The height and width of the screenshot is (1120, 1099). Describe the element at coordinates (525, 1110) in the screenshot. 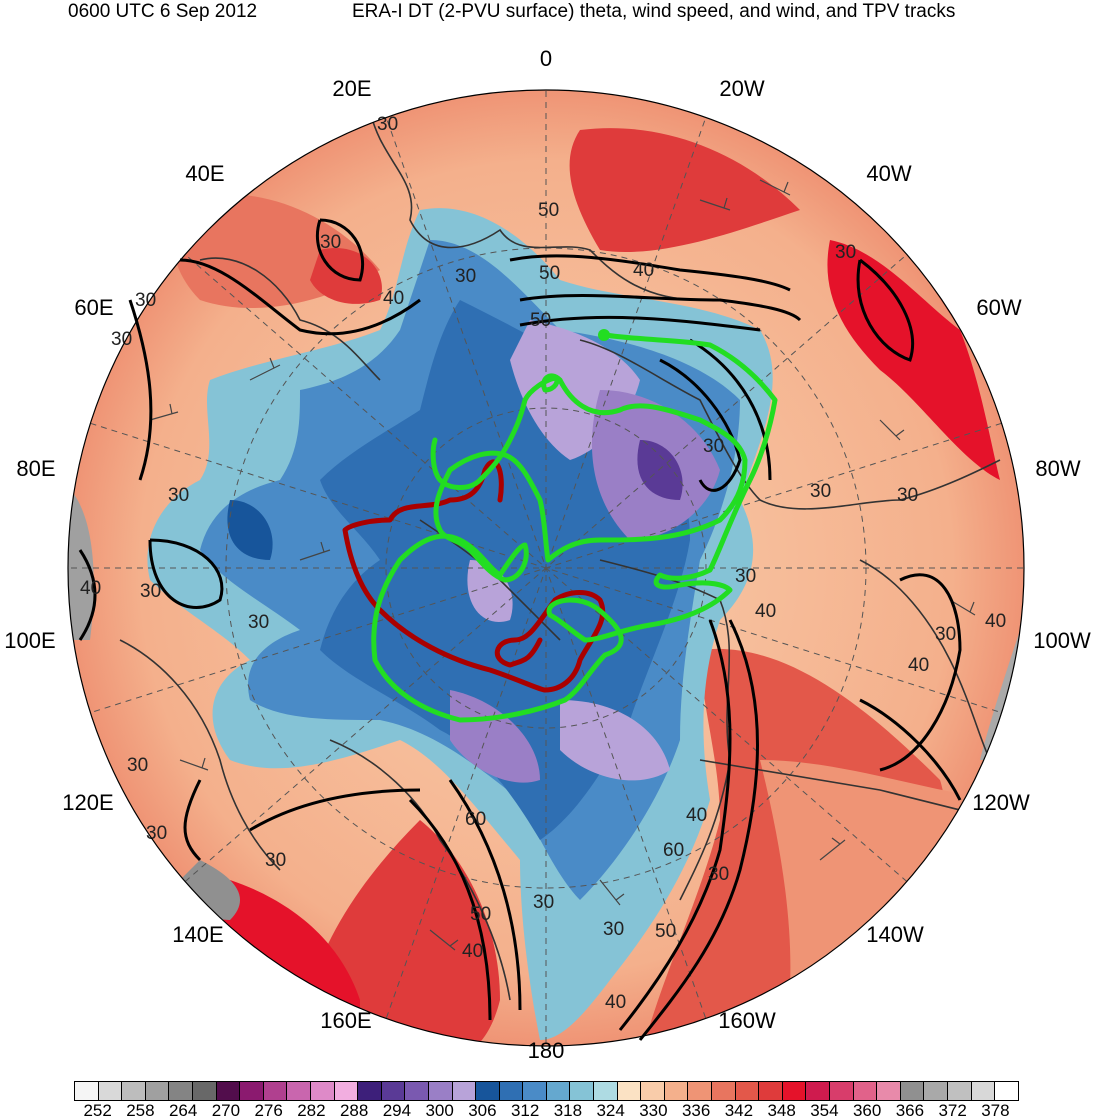

I see `colorbar-tick-label: 312` at that location.